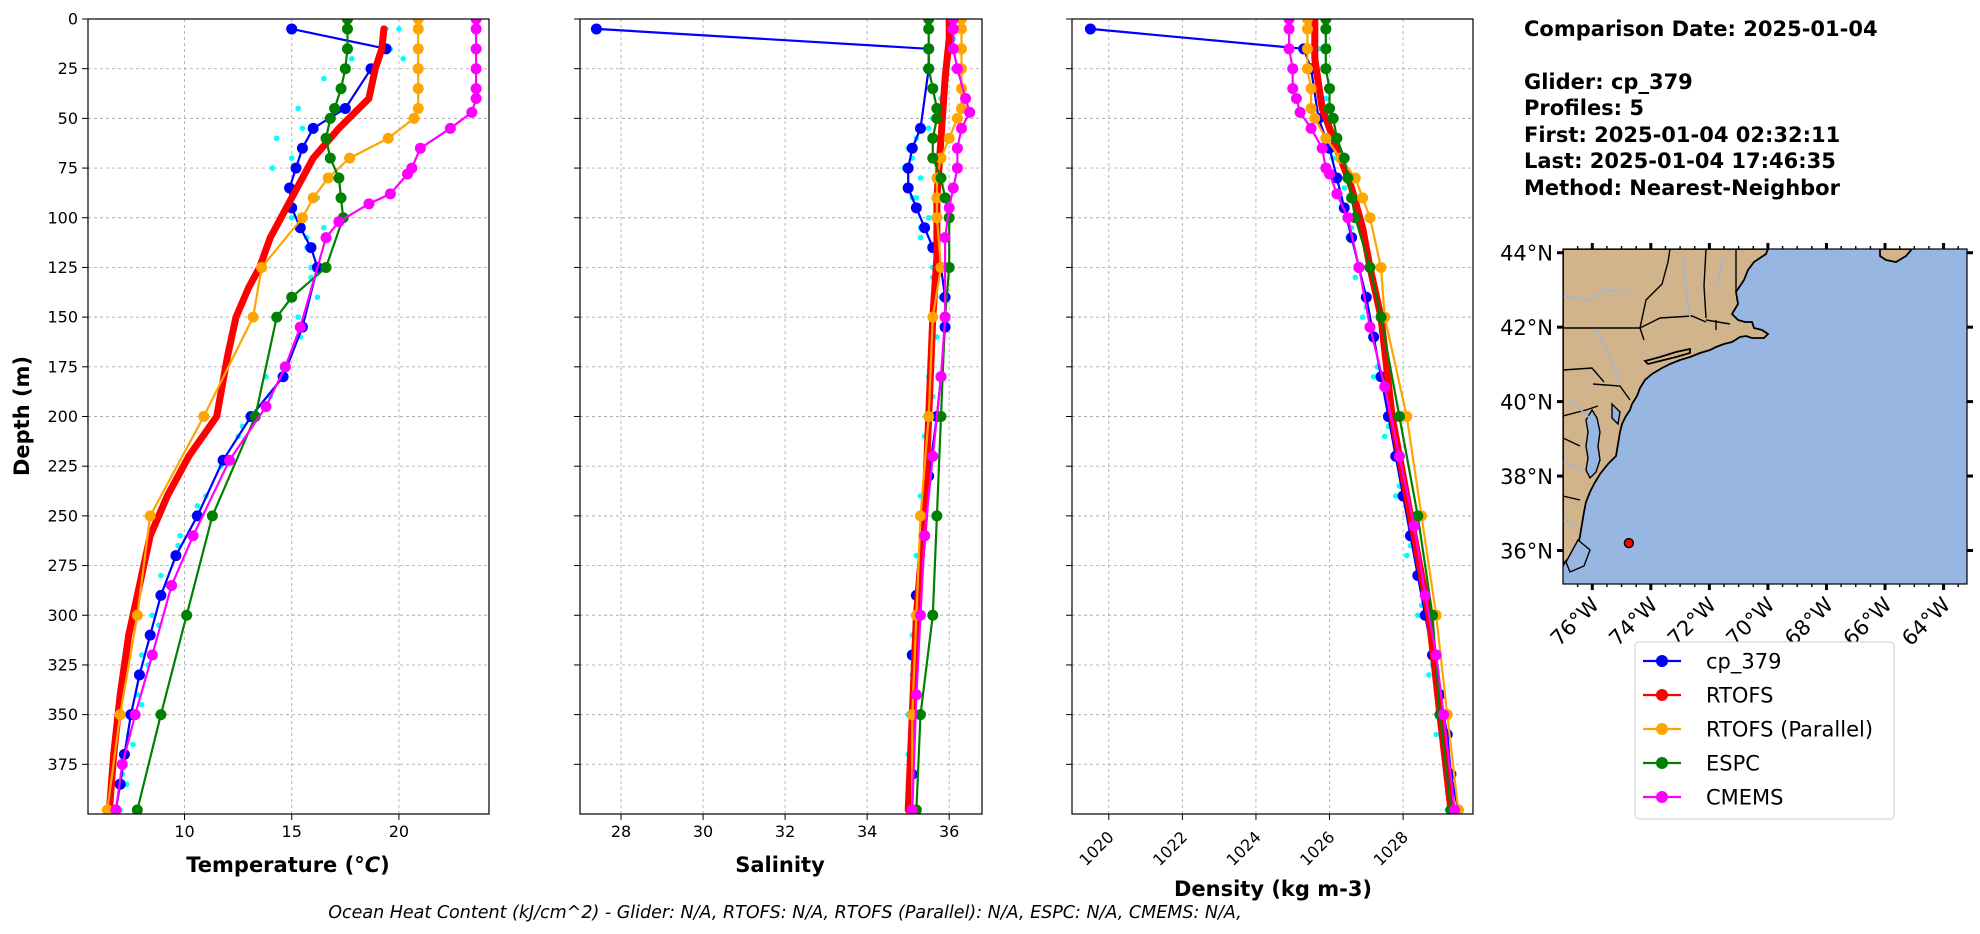  What do you see at coordinates (242, 416) in the screenshot?
I see `espc-profile` at bounding box center [242, 416].